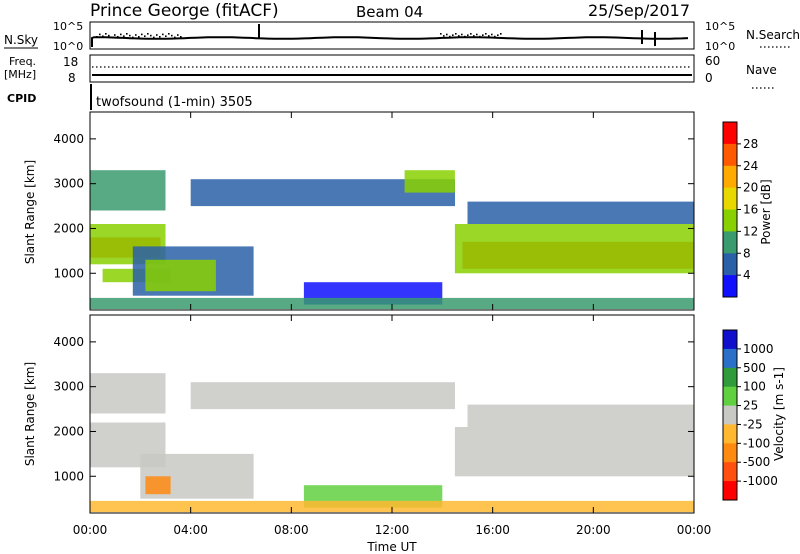 Image resolution: width=800 pixels, height=554 pixels. Describe the element at coordinates (392, 68) in the screenshot. I see `freq-panel-frame` at that location.